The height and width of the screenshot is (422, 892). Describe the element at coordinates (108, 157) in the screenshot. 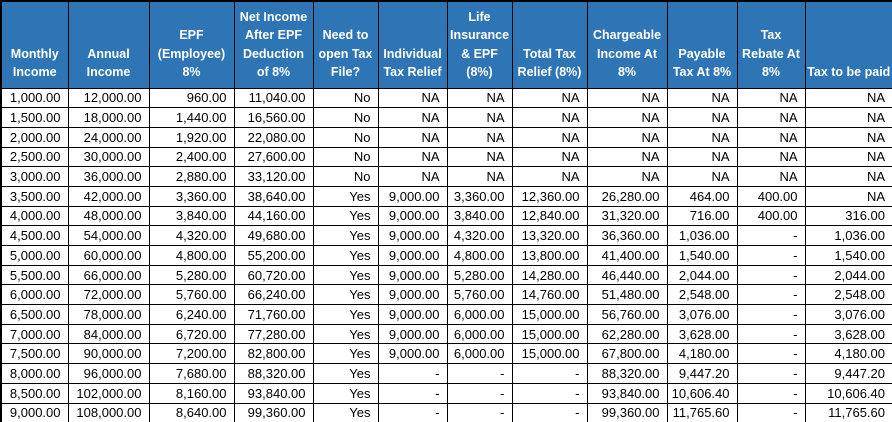

I see `cell-annual-income: 30,000.00` at that location.